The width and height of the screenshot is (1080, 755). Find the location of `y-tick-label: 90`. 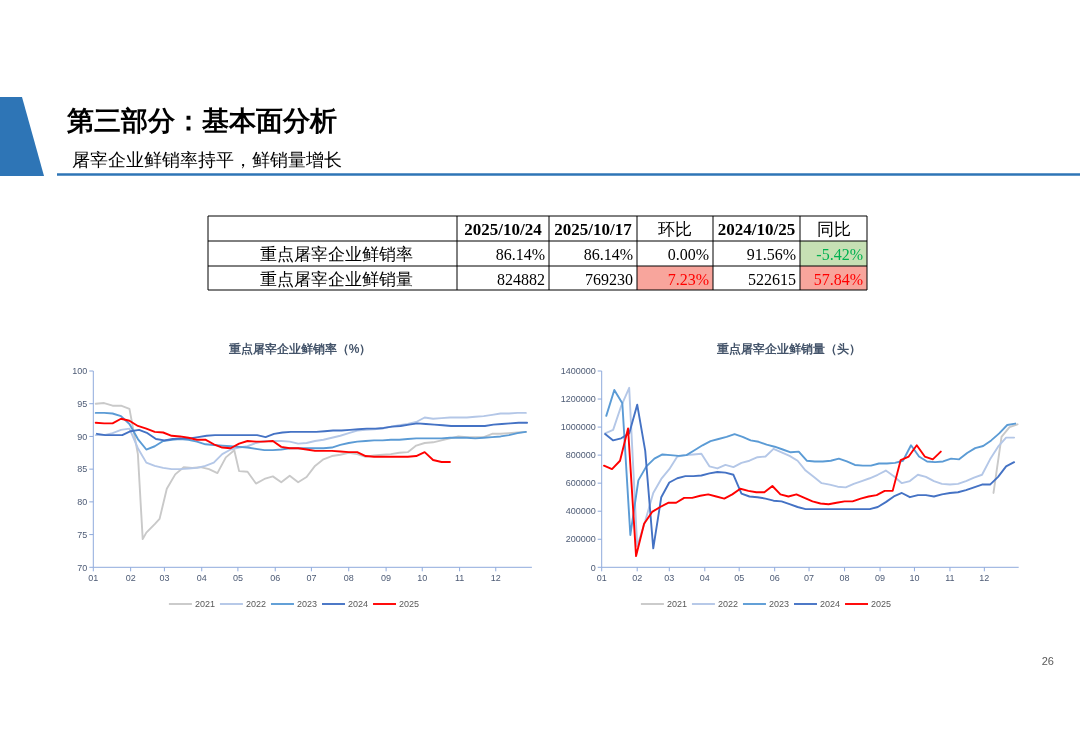

y-tick-label: 90 is located at coordinates (82, 436).